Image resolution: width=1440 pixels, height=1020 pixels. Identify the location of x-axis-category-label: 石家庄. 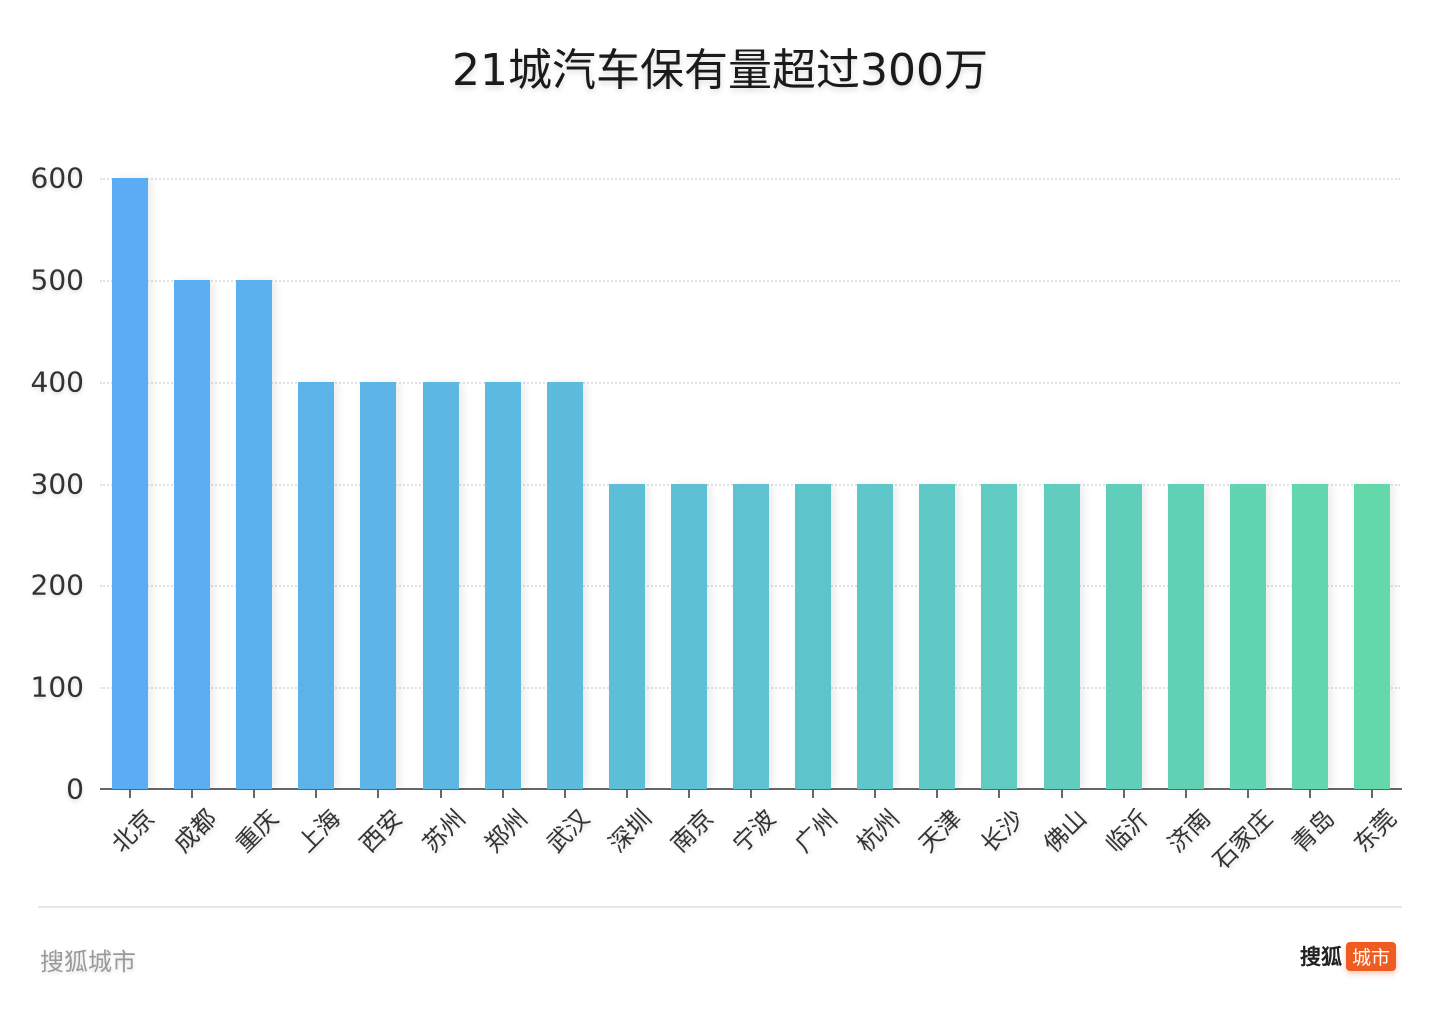
(1242, 839).